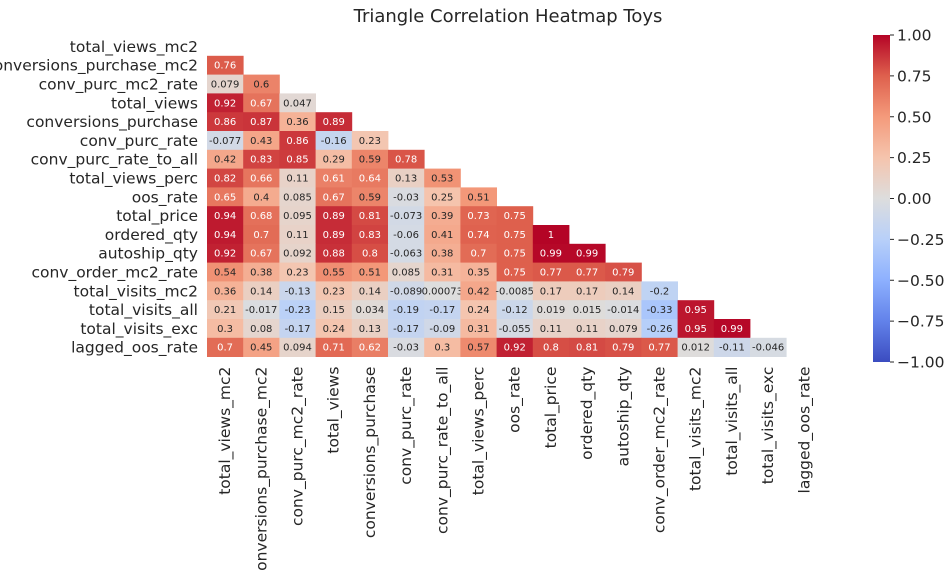 The width and height of the screenshot is (944, 571). Describe the element at coordinates (334, 410) in the screenshot. I see `column-label-total_views: total_views` at that location.